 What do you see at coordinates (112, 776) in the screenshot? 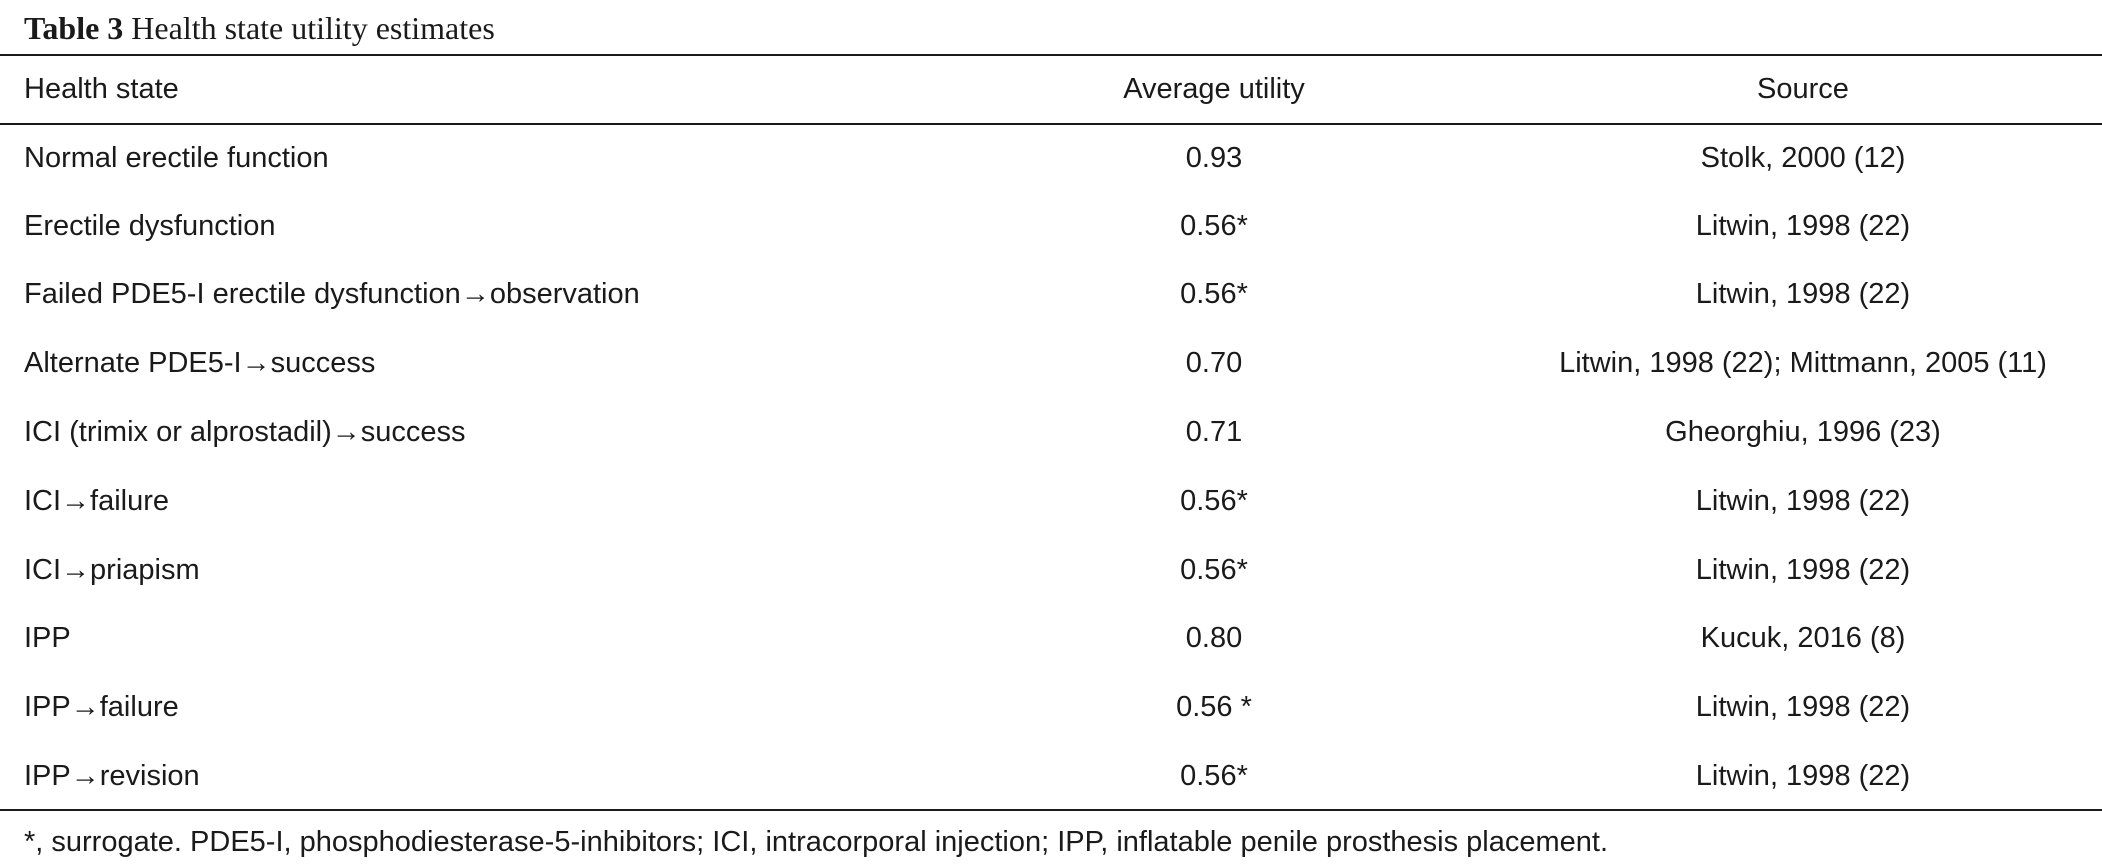
I see `health-state-cell: IPP→revision` at bounding box center [112, 776].